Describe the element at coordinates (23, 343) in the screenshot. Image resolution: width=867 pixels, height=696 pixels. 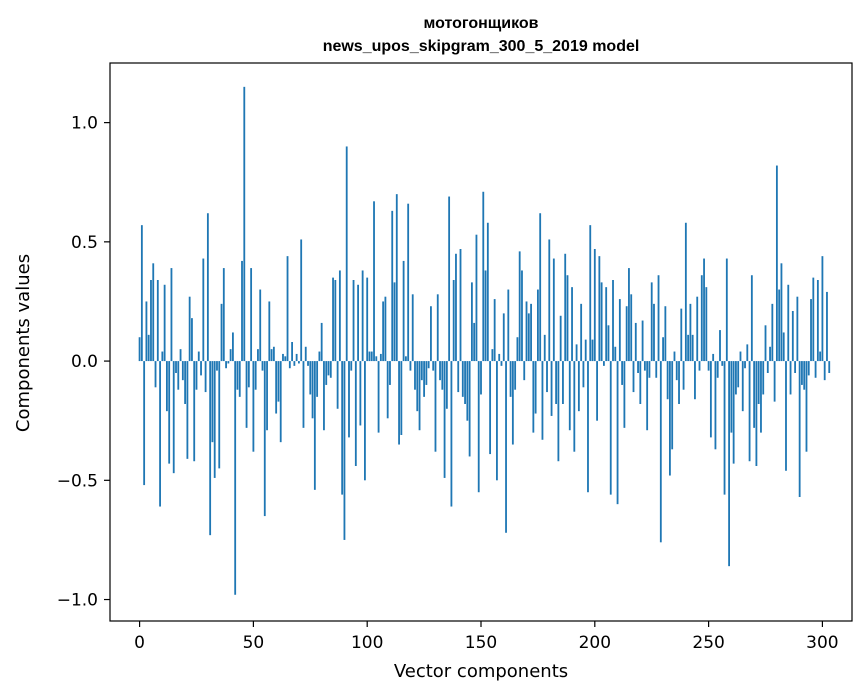
I see `y-axis-label: Components values` at that location.